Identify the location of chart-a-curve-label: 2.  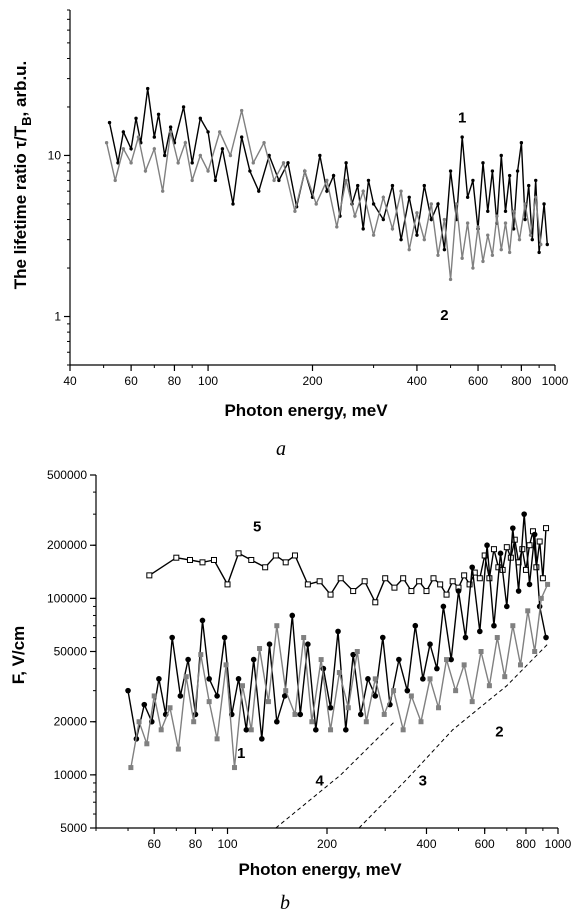
(444, 315).